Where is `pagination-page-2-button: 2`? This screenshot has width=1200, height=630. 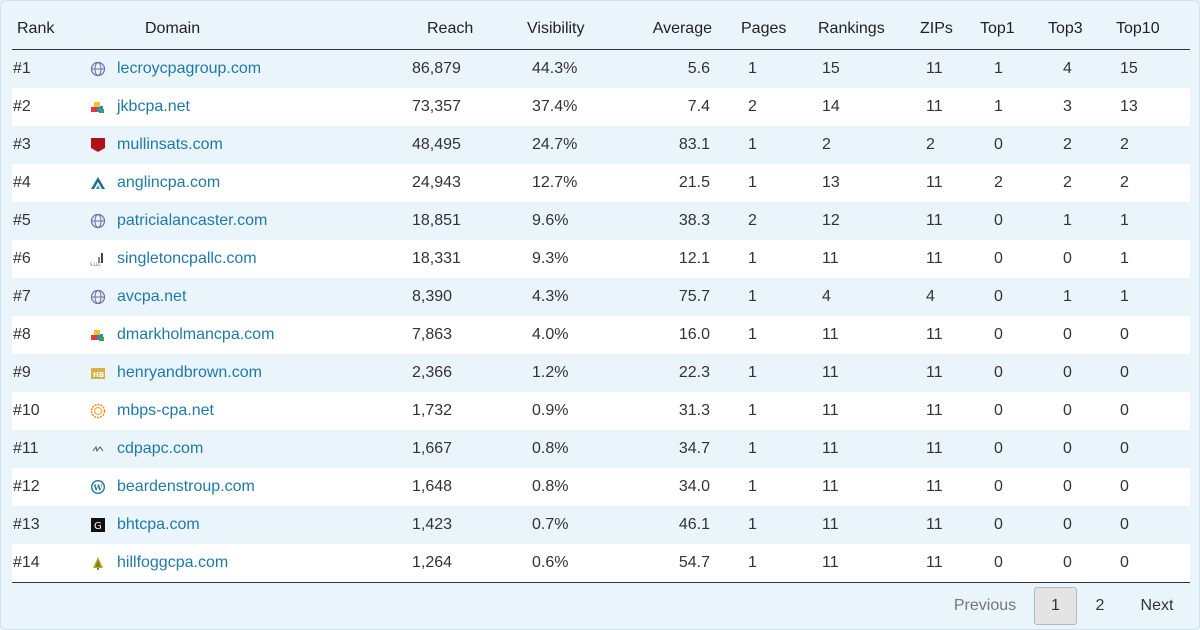
pagination-page-2-button: 2 is located at coordinates (1100, 605).